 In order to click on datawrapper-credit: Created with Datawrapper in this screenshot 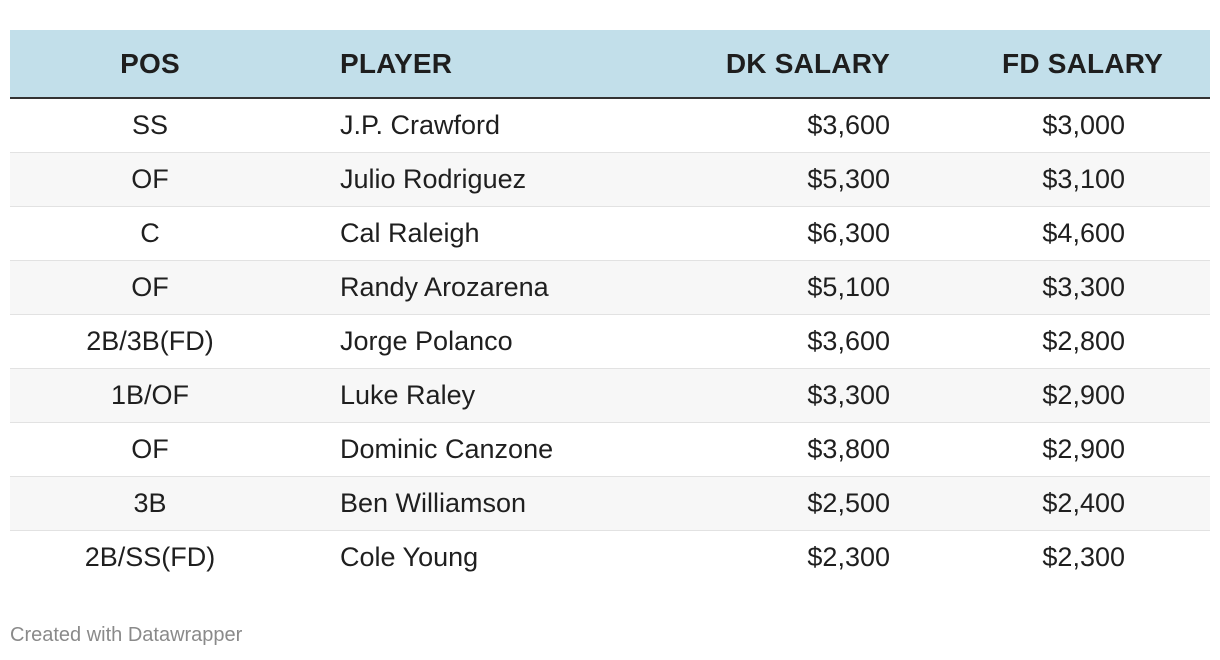, I will do `click(126, 635)`.